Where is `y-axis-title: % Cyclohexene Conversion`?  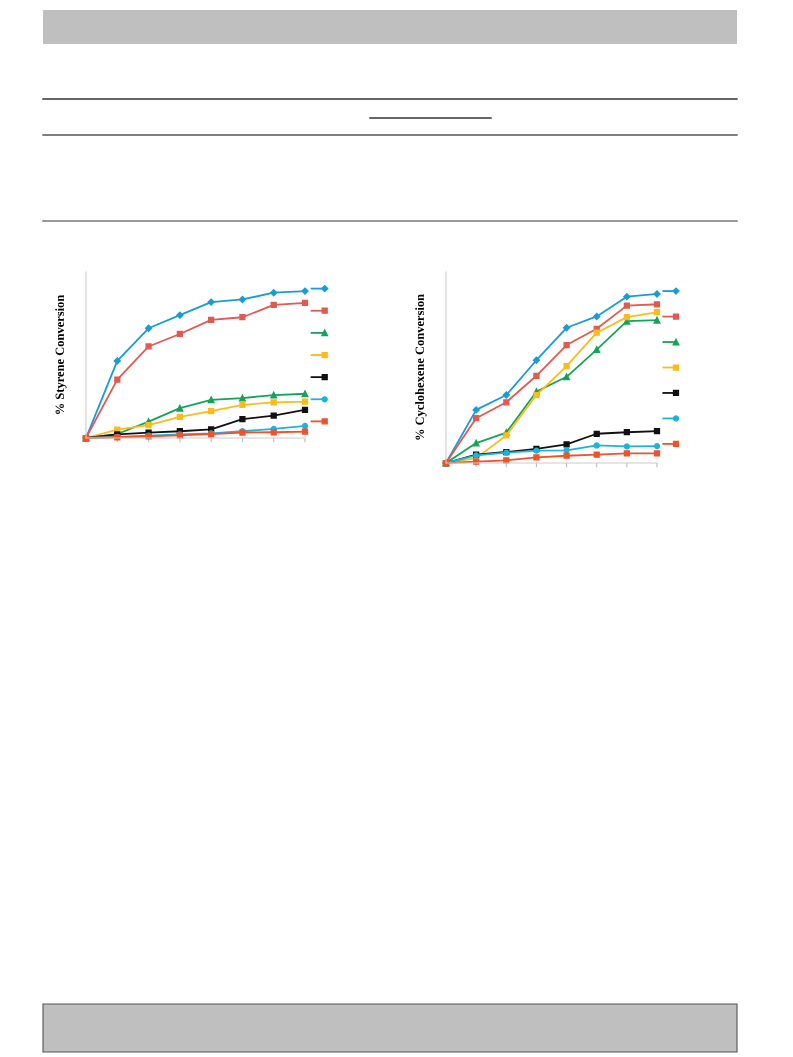
y-axis-title: % Cyclohexene Conversion is located at coordinates (421, 367).